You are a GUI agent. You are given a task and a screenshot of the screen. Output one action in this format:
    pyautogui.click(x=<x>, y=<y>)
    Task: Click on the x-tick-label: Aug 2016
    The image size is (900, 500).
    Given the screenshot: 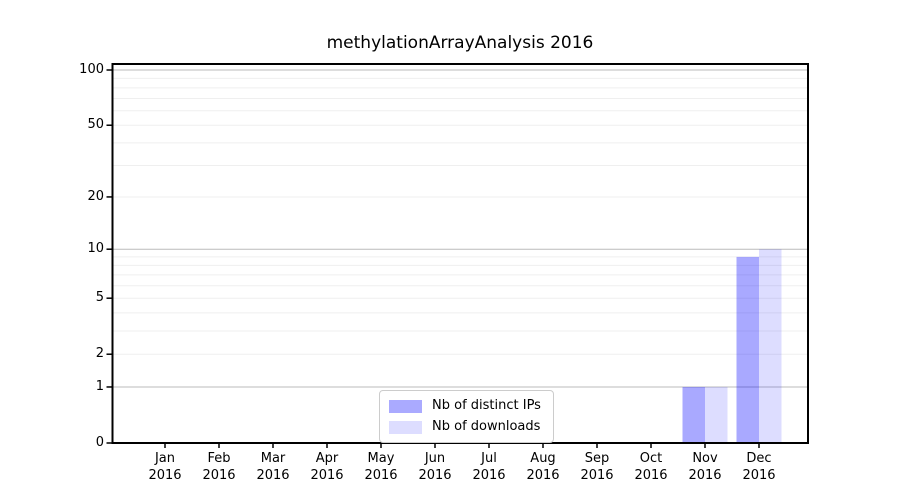 What is the action you would take?
    pyautogui.click(x=543, y=467)
    